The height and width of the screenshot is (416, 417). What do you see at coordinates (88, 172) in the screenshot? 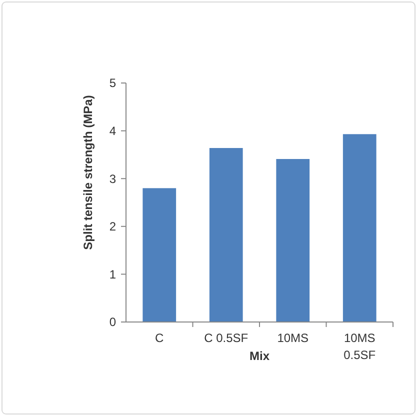
I see `y-axis-title: Split tensile strength (MPa)` at bounding box center [88, 172].